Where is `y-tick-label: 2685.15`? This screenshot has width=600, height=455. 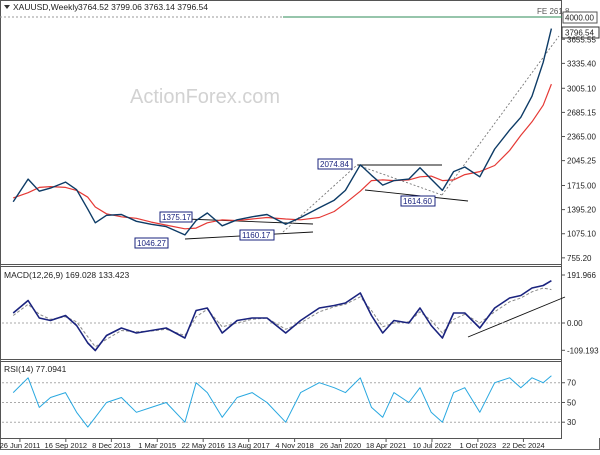 y-tick-label: 2685.15 is located at coordinates (581, 112).